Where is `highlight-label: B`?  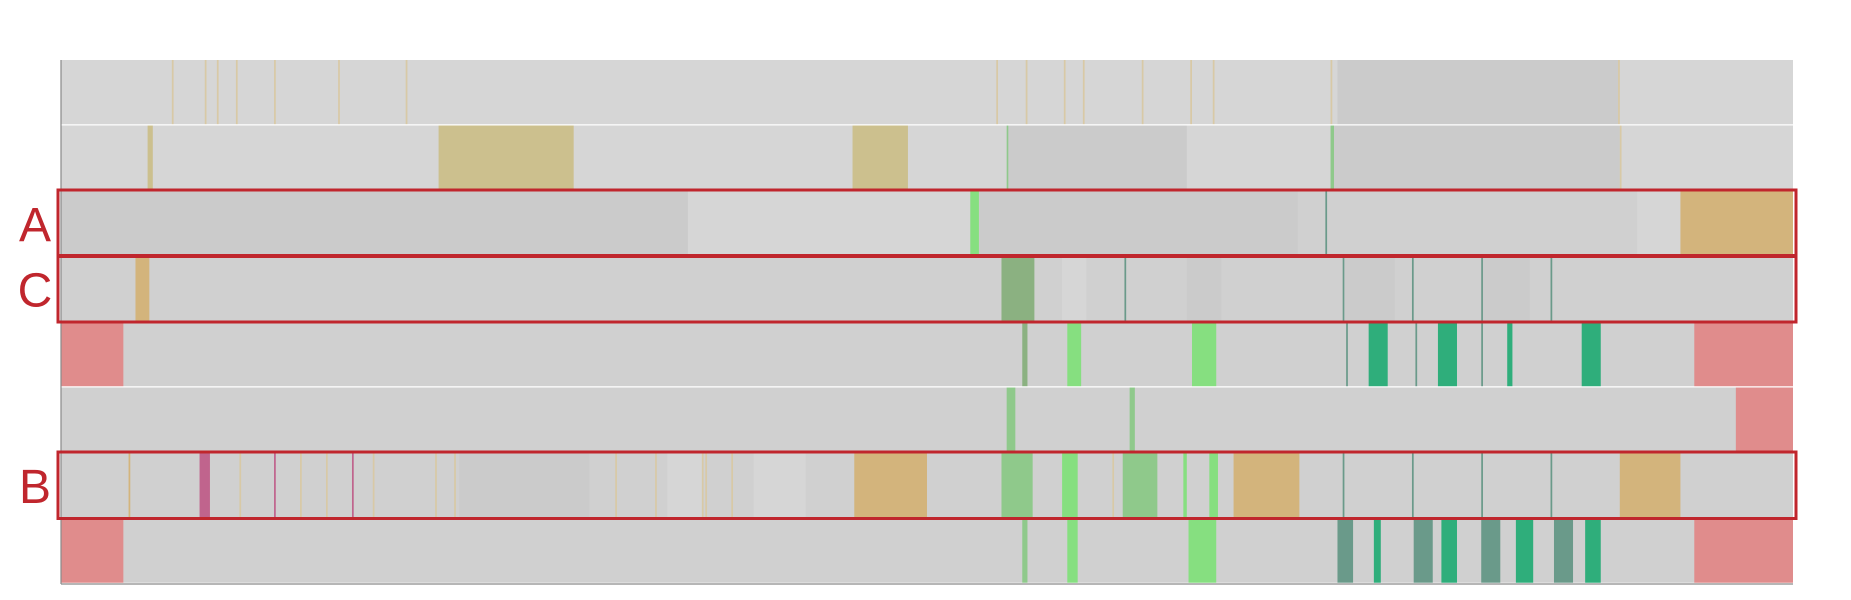
highlight-label: B is located at coordinates (35, 487).